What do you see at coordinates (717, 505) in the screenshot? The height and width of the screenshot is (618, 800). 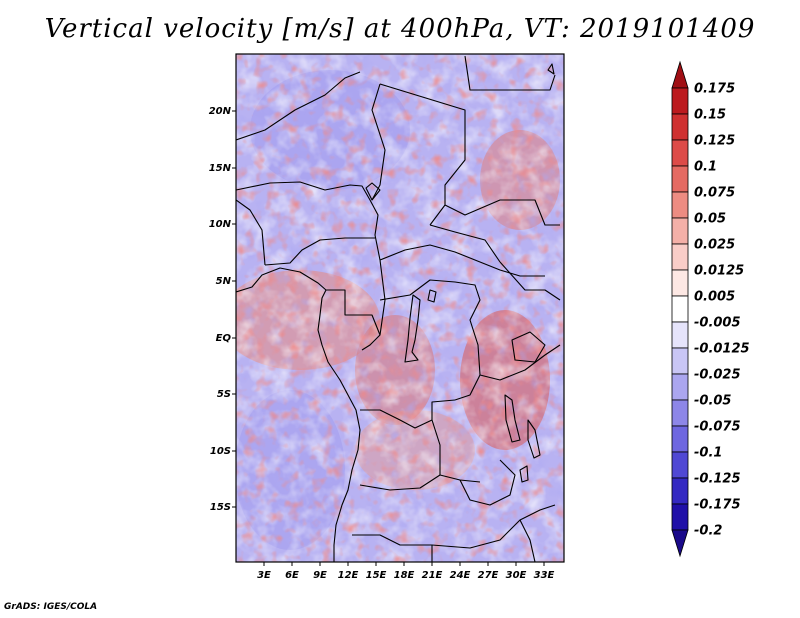 I see `colorbar-label: -0.175` at bounding box center [717, 505].